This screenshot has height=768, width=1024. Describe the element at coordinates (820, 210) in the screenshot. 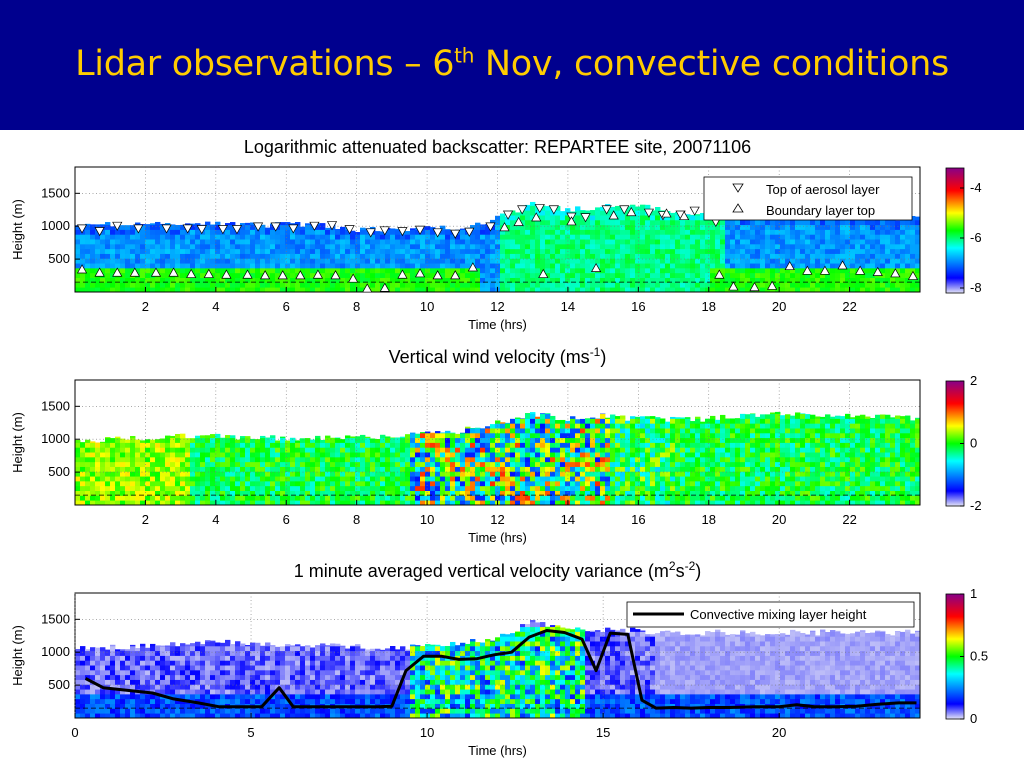

I see `legend1-label: Boundary layer top` at that location.